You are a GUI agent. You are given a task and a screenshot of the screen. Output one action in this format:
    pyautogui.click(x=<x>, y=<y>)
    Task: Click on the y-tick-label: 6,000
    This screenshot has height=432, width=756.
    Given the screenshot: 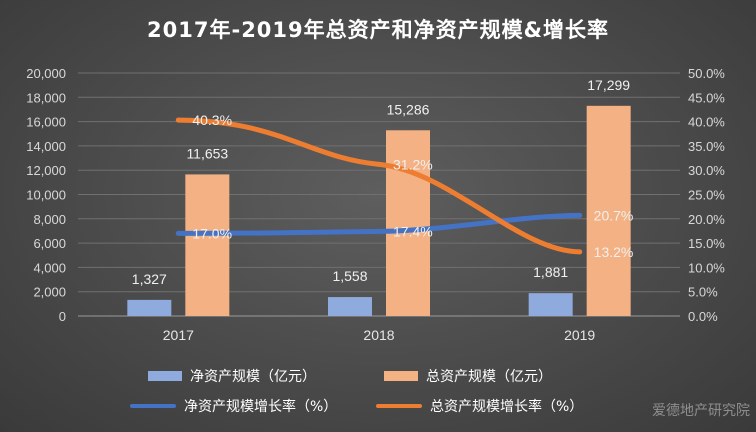 What is the action you would take?
    pyautogui.click(x=49, y=243)
    